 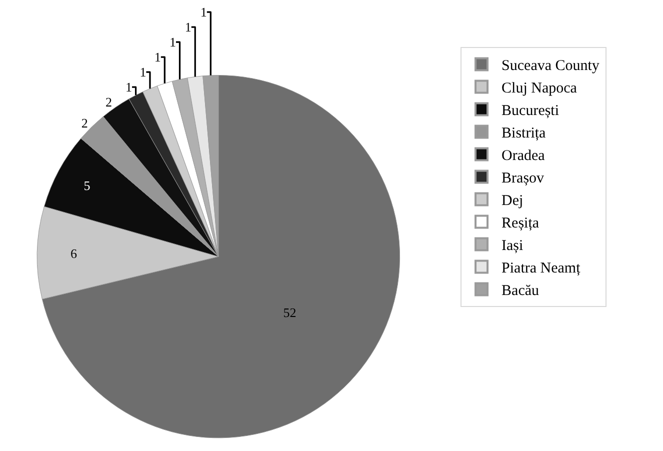 What do you see at coordinates (524, 156) in the screenshot?
I see `legend-label: Oradea` at bounding box center [524, 156].